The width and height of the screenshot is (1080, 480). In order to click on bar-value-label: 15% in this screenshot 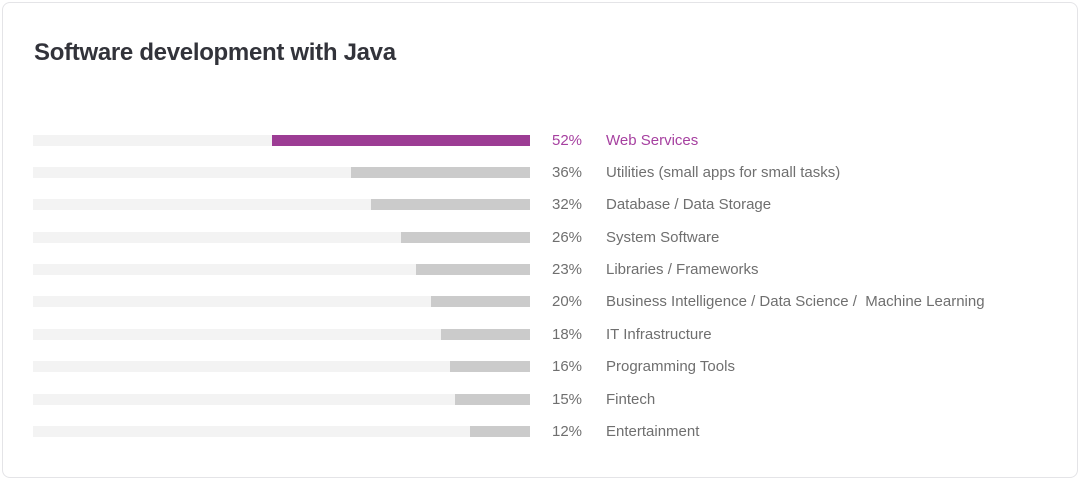, I will do `click(567, 399)`.